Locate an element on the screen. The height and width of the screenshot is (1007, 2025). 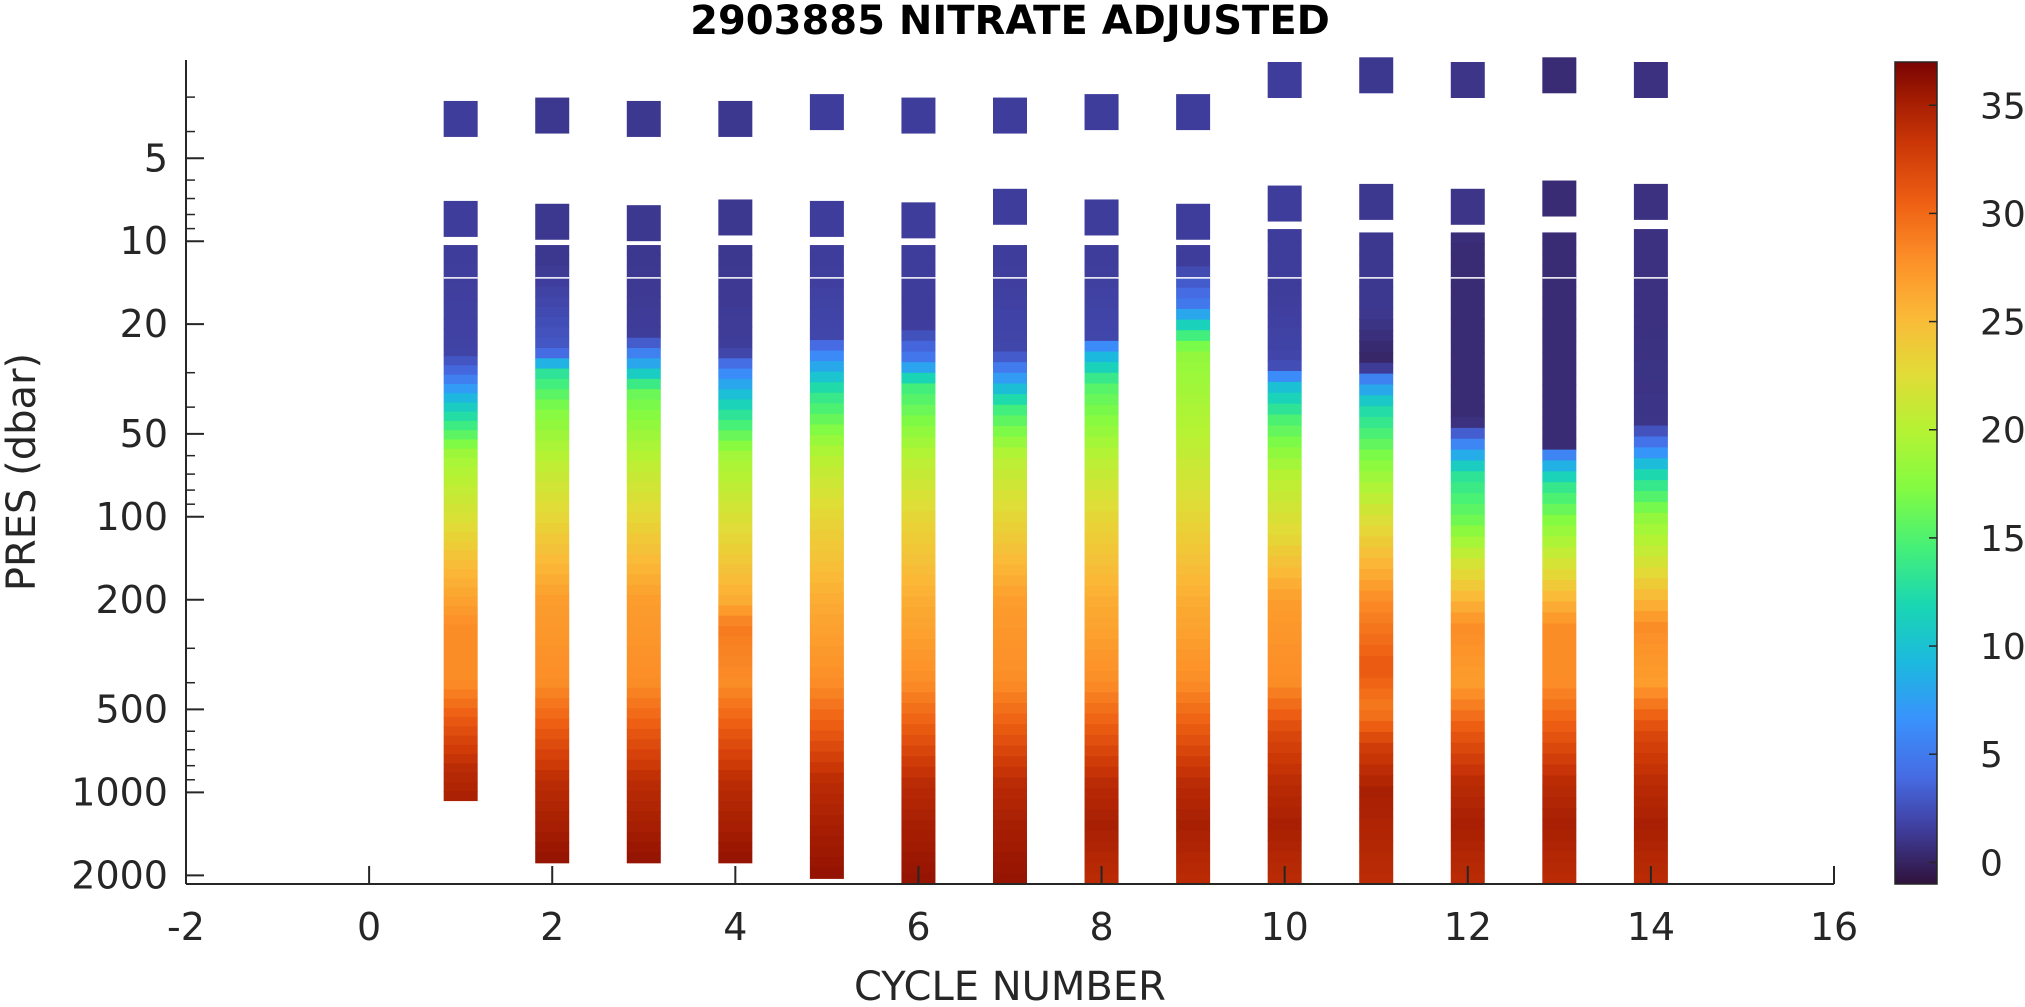
gap-line is located at coordinates (1284, 278).